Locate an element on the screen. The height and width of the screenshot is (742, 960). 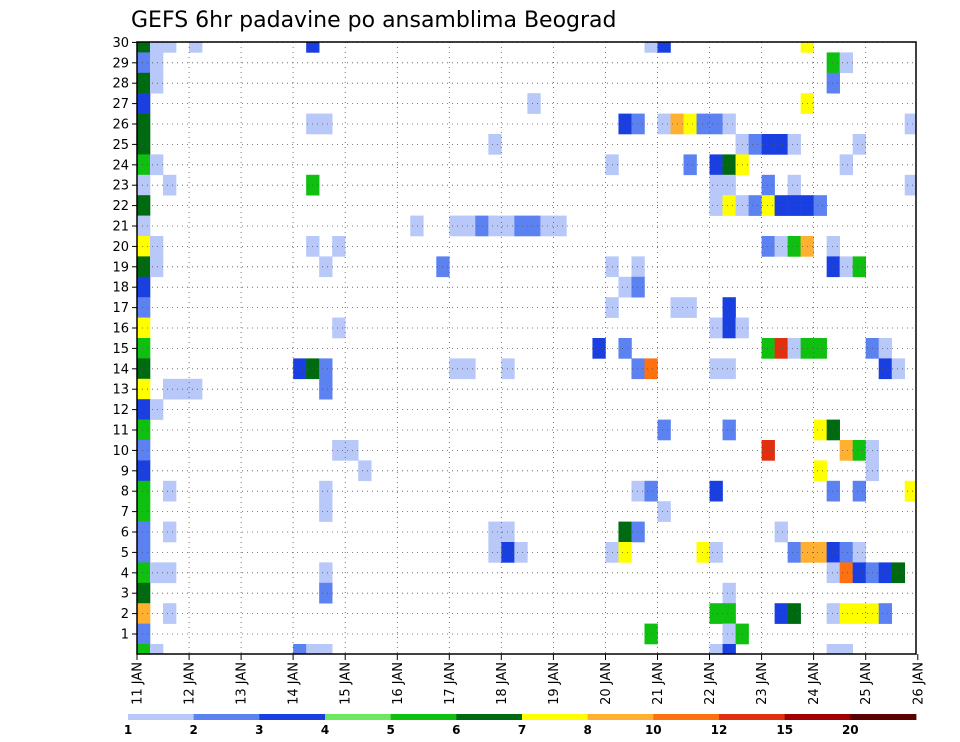
x-tick-label: 26 JAN is located at coordinates (918, 683).